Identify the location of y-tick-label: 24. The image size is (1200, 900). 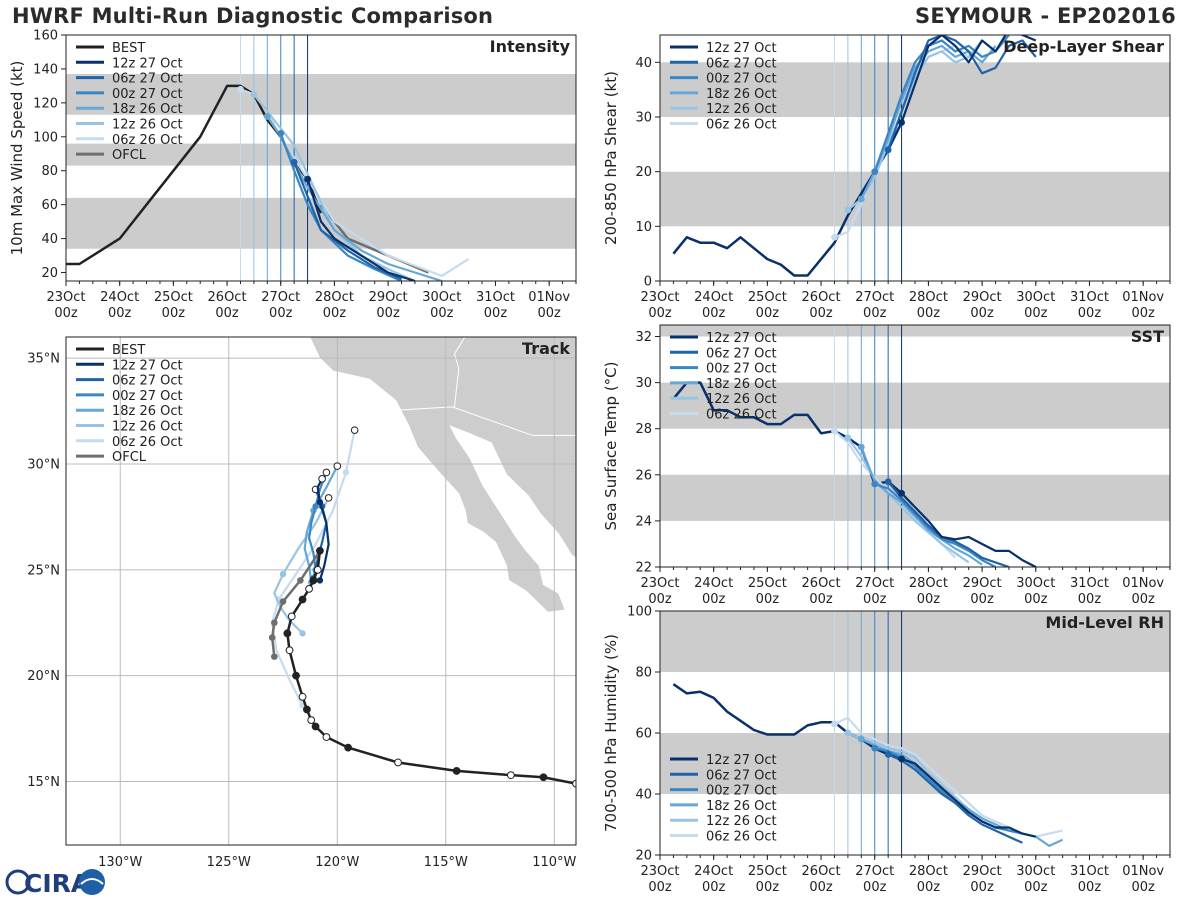
(643, 521).